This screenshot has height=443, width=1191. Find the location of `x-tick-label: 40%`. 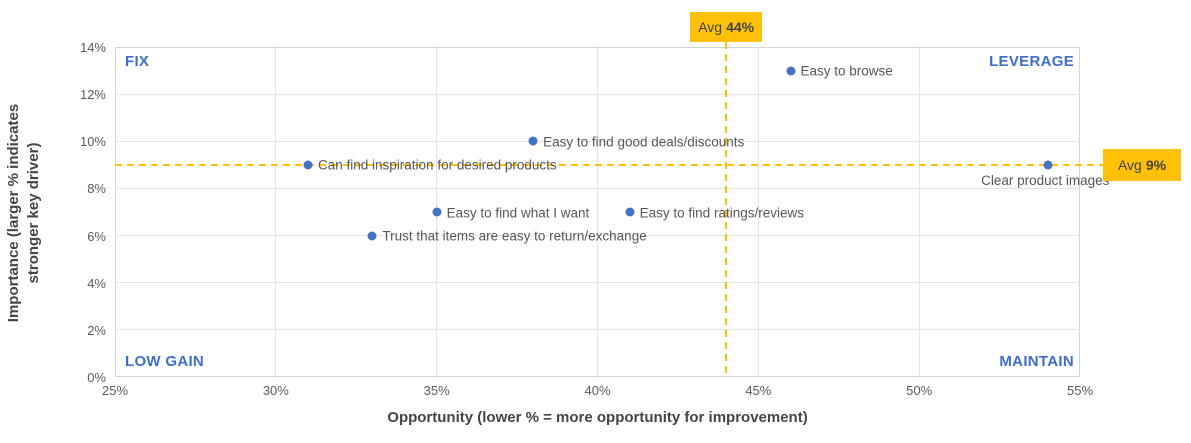

x-tick-label: 40% is located at coordinates (597, 390).